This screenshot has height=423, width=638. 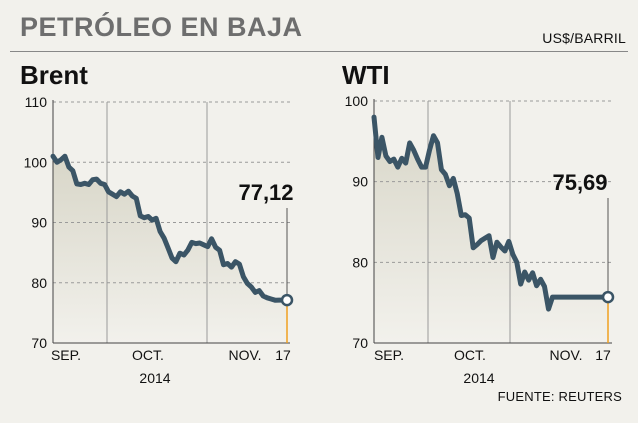 What do you see at coordinates (360, 262) in the screenshot?
I see `wti-y-tick-label: 80` at bounding box center [360, 262].